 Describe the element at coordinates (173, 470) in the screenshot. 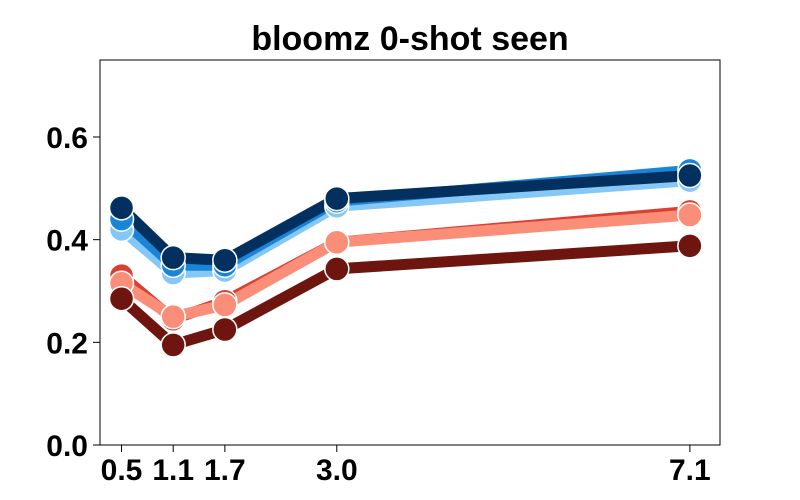

I see `x-tick-label: 1.1` at that location.